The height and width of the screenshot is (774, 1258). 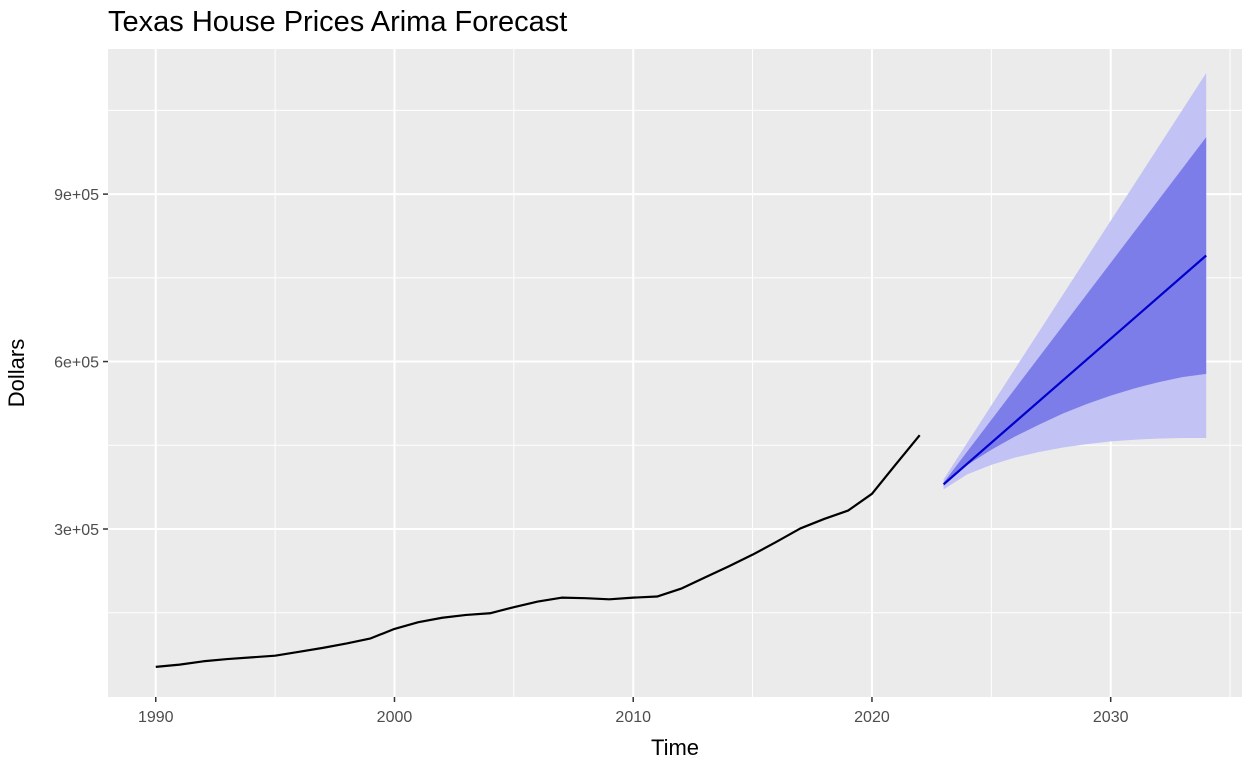 What do you see at coordinates (16, 373) in the screenshot?
I see `y-axis-title: Dollars` at bounding box center [16, 373].